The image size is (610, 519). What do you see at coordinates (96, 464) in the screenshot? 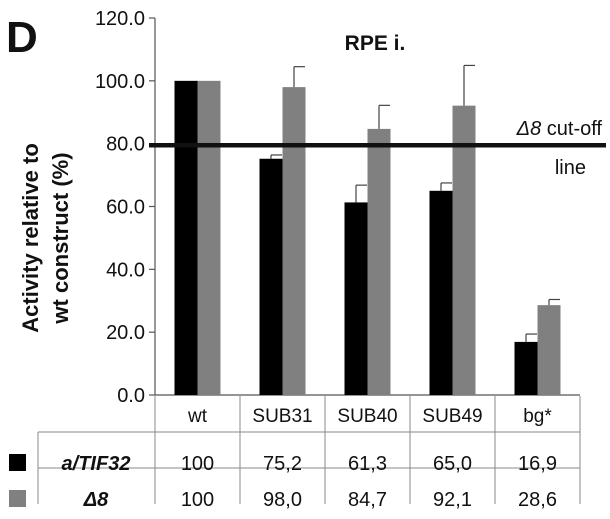
I see `legend-label: a/TIF32` at bounding box center [96, 464].